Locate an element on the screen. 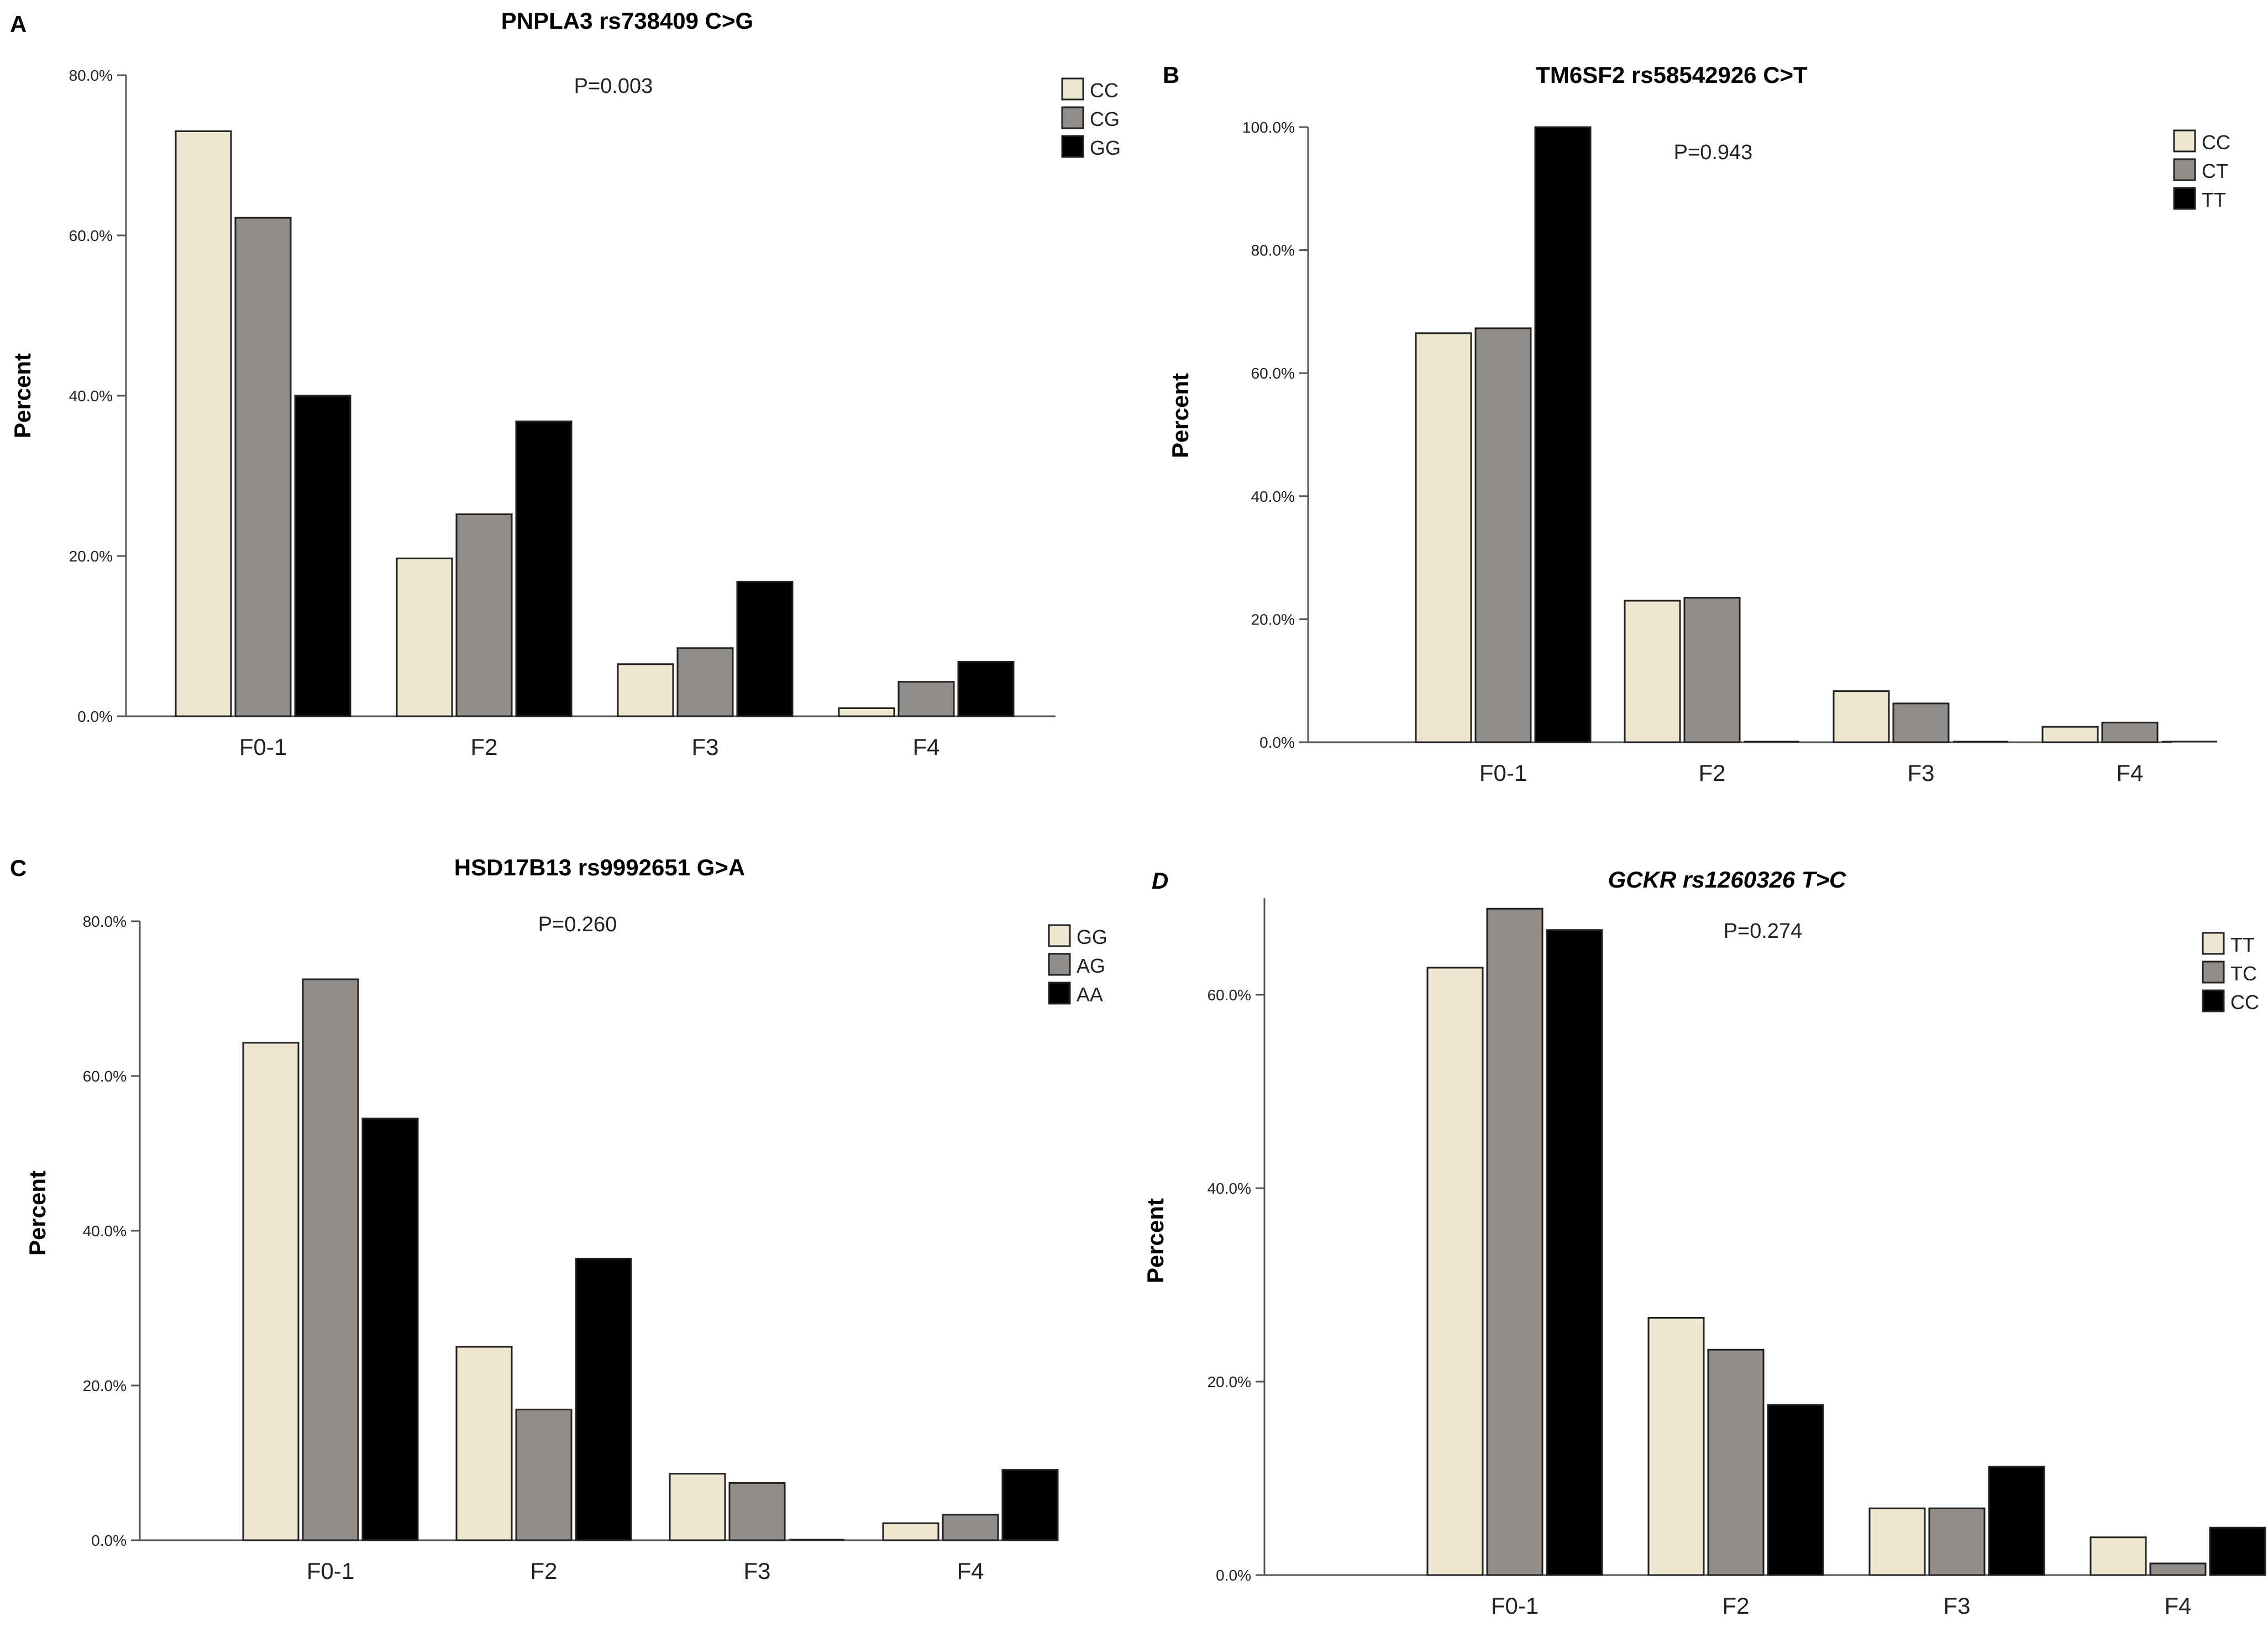 The image size is (2268, 1627). chart-title: HSD17B13 rs9992651 G>A is located at coordinates (600, 867).